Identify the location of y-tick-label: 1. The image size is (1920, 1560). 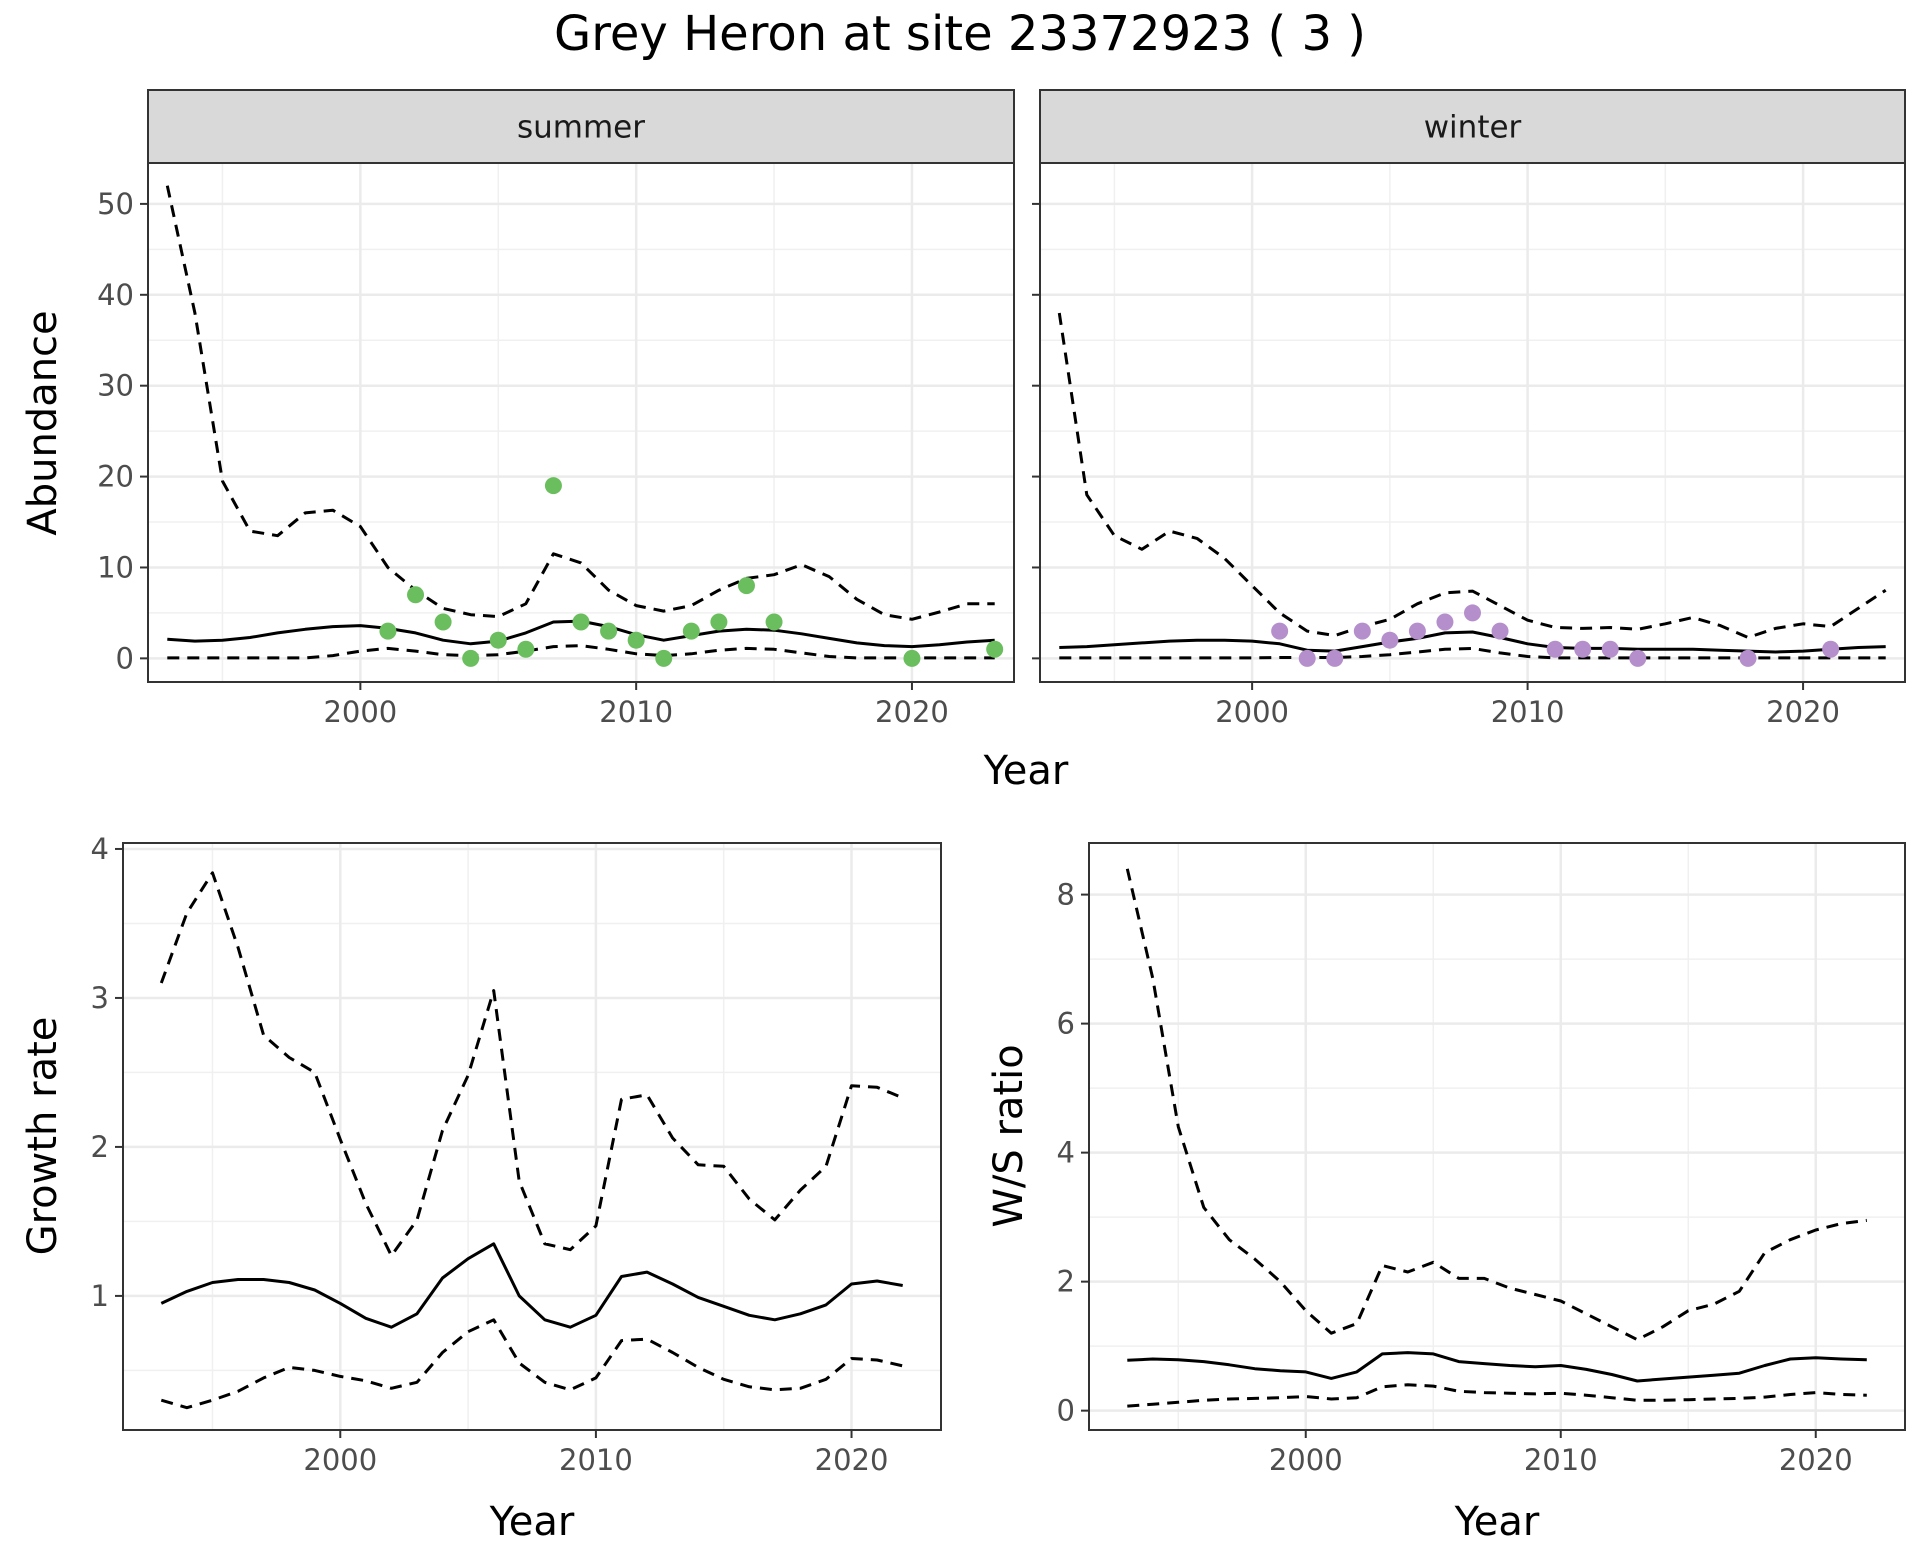
(100, 1296).